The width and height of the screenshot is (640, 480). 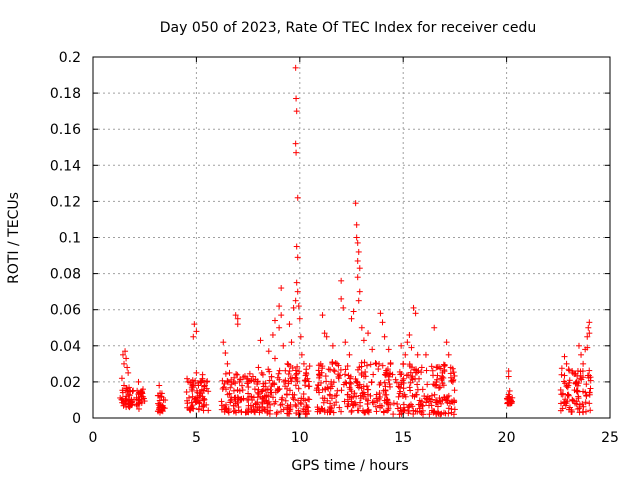 I want to click on y-tick-label: 0.12, so click(x=65, y=202).